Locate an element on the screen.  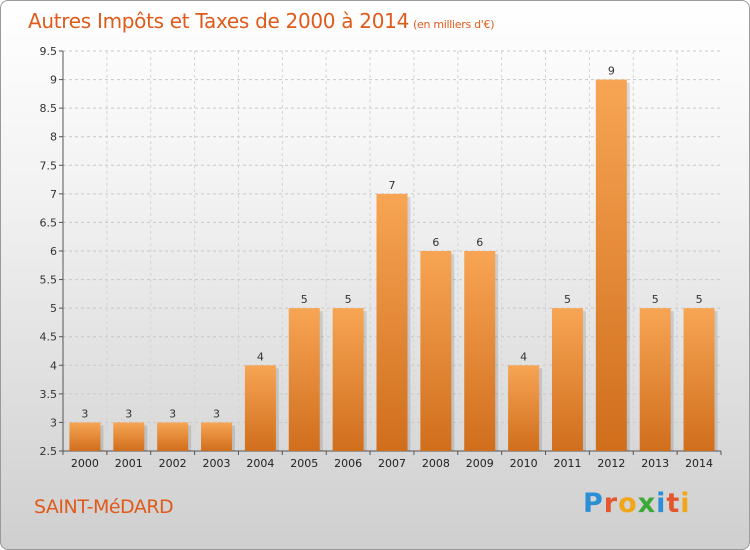
x-tick-label: 2007 is located at coordinates (392, 463).